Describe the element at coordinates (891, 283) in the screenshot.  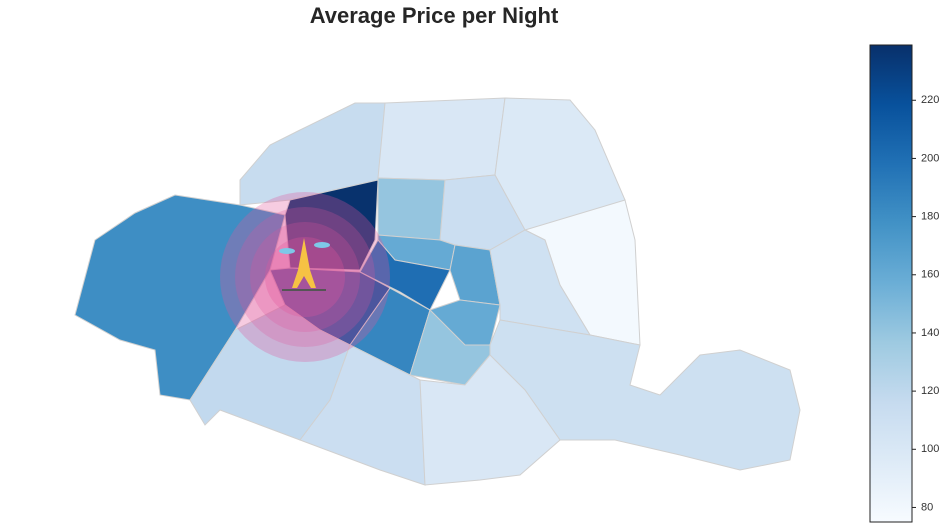
I see `colorbar-scale` at that location.